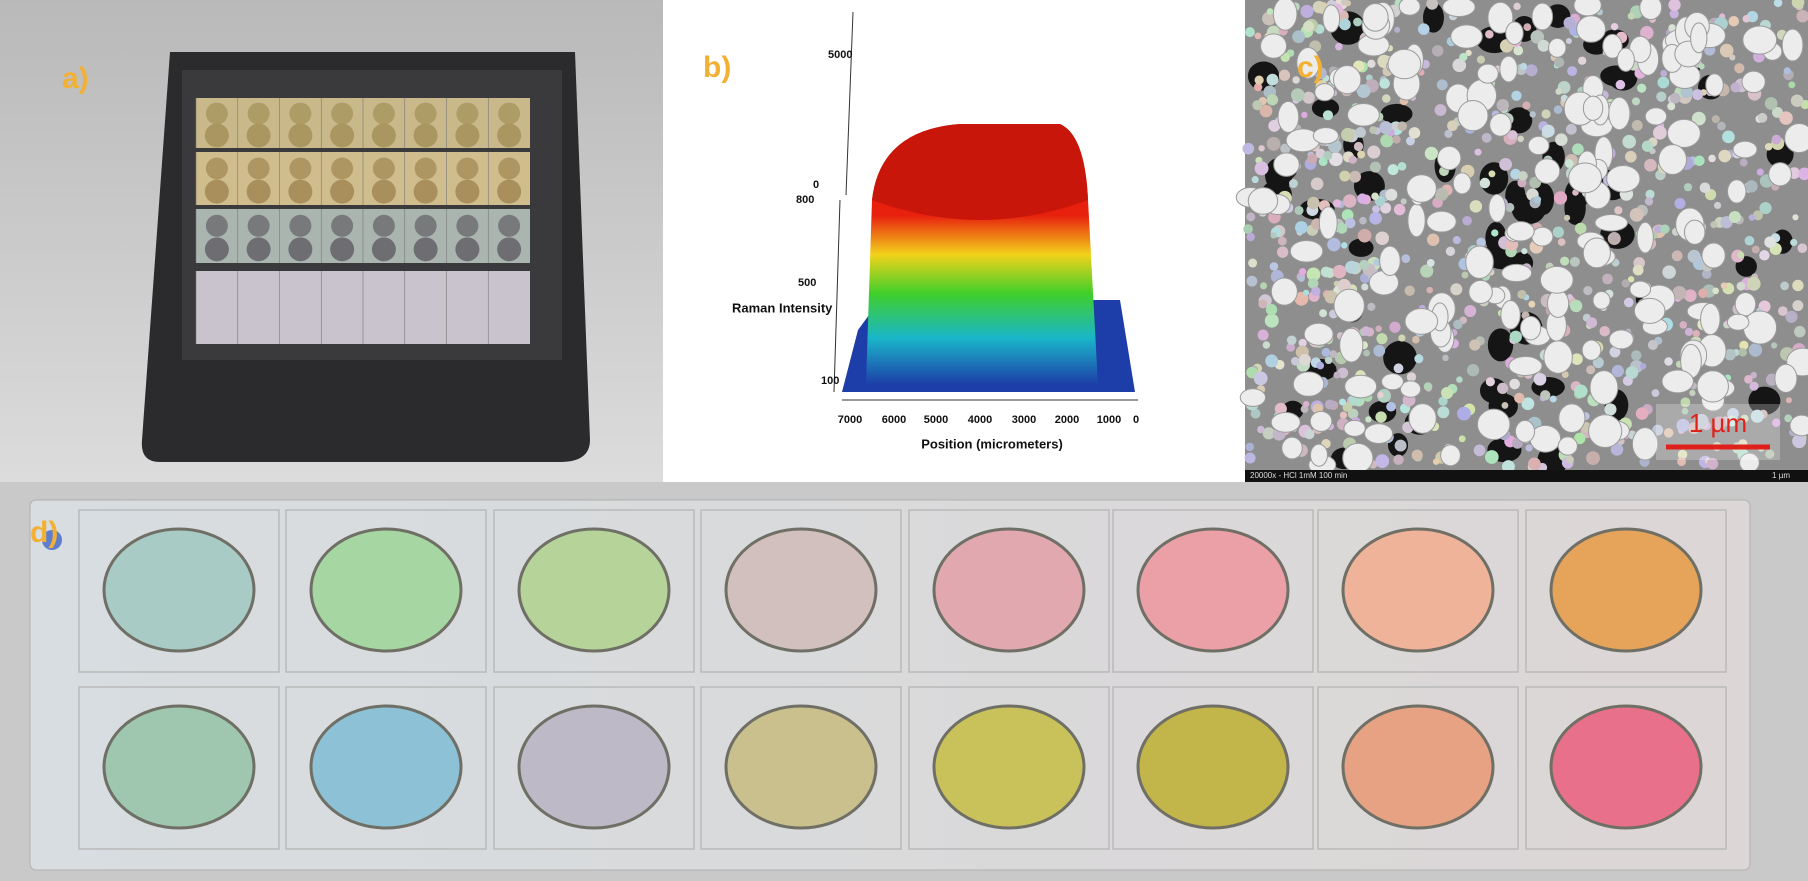  What do you see at coordinates (816, 185) in the screenshot?
I see `y-tick-label: 0` at bounding box center [816, 185].